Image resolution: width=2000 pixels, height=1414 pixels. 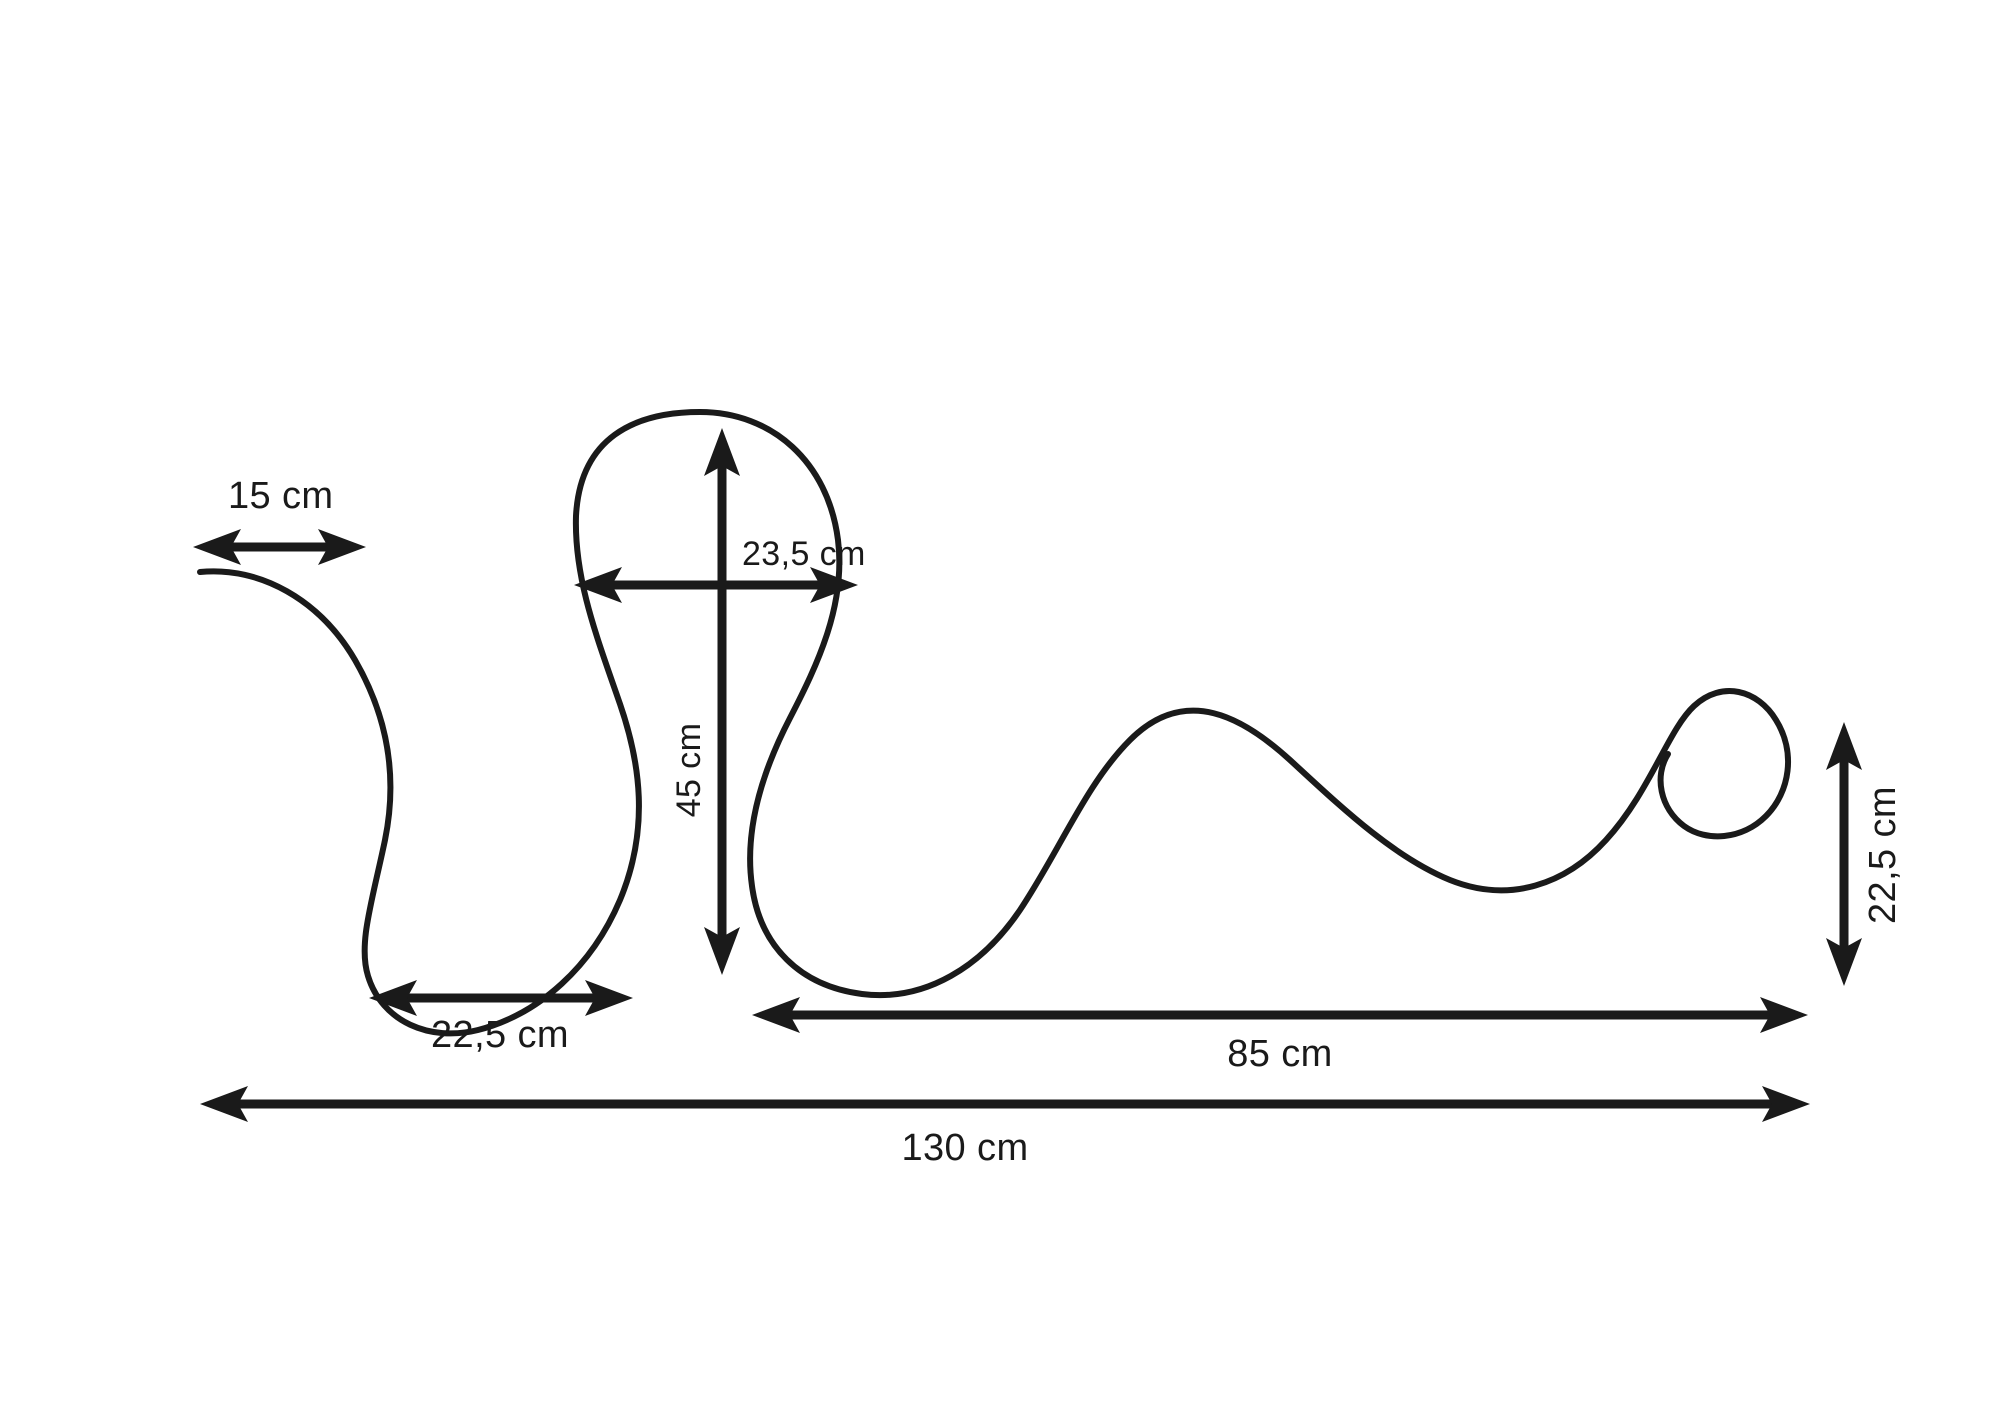 I want to click on dimension-130cm: 130 cm, so click(x=1005, y=1127).